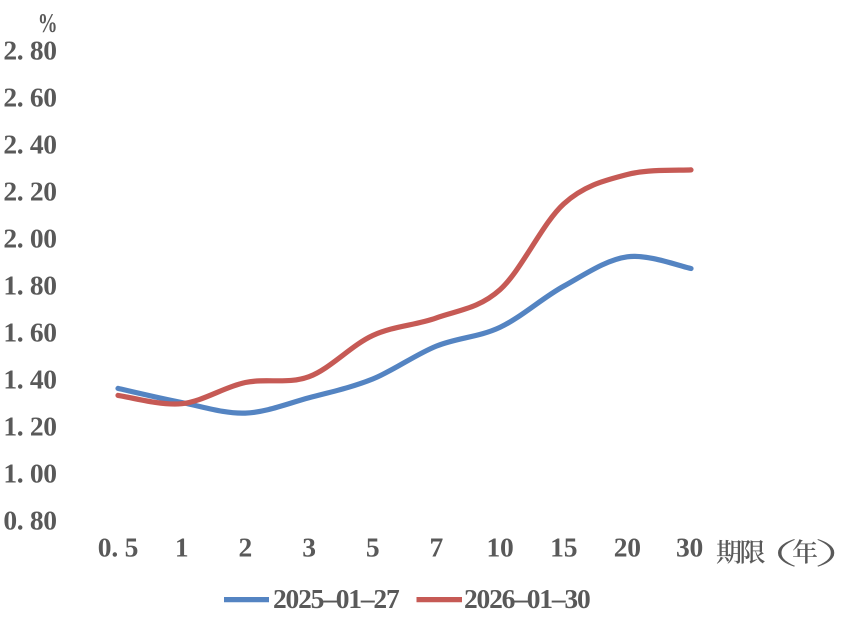 This screenshot has height=635, width=850. I want to click on svg-text: 5, so click(373, 547).